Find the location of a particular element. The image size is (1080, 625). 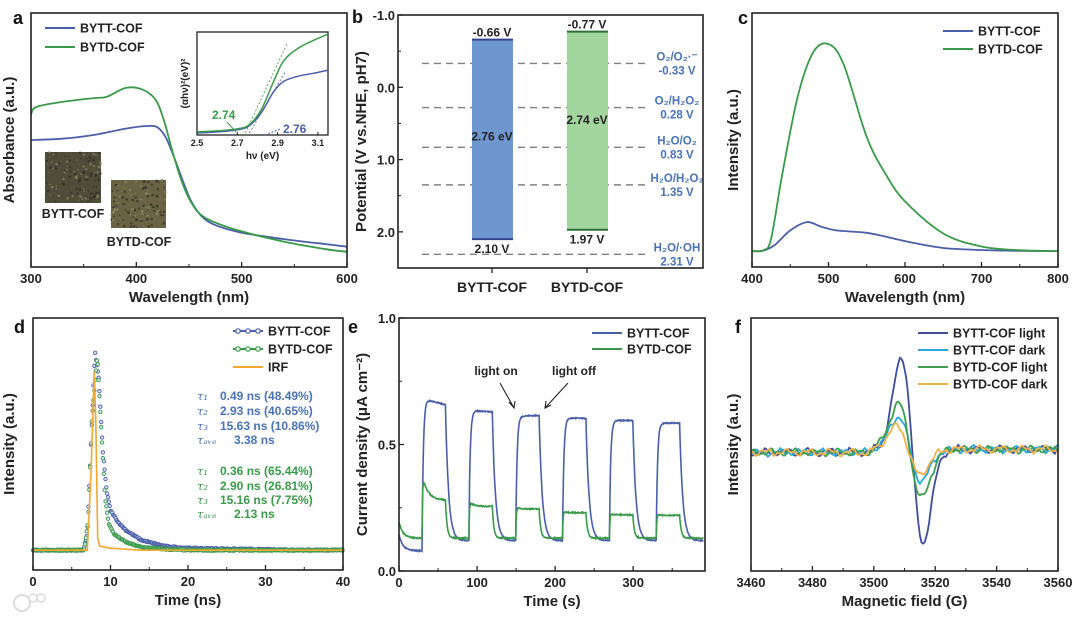

panel-letter: a is located at coordinates (18, 18).